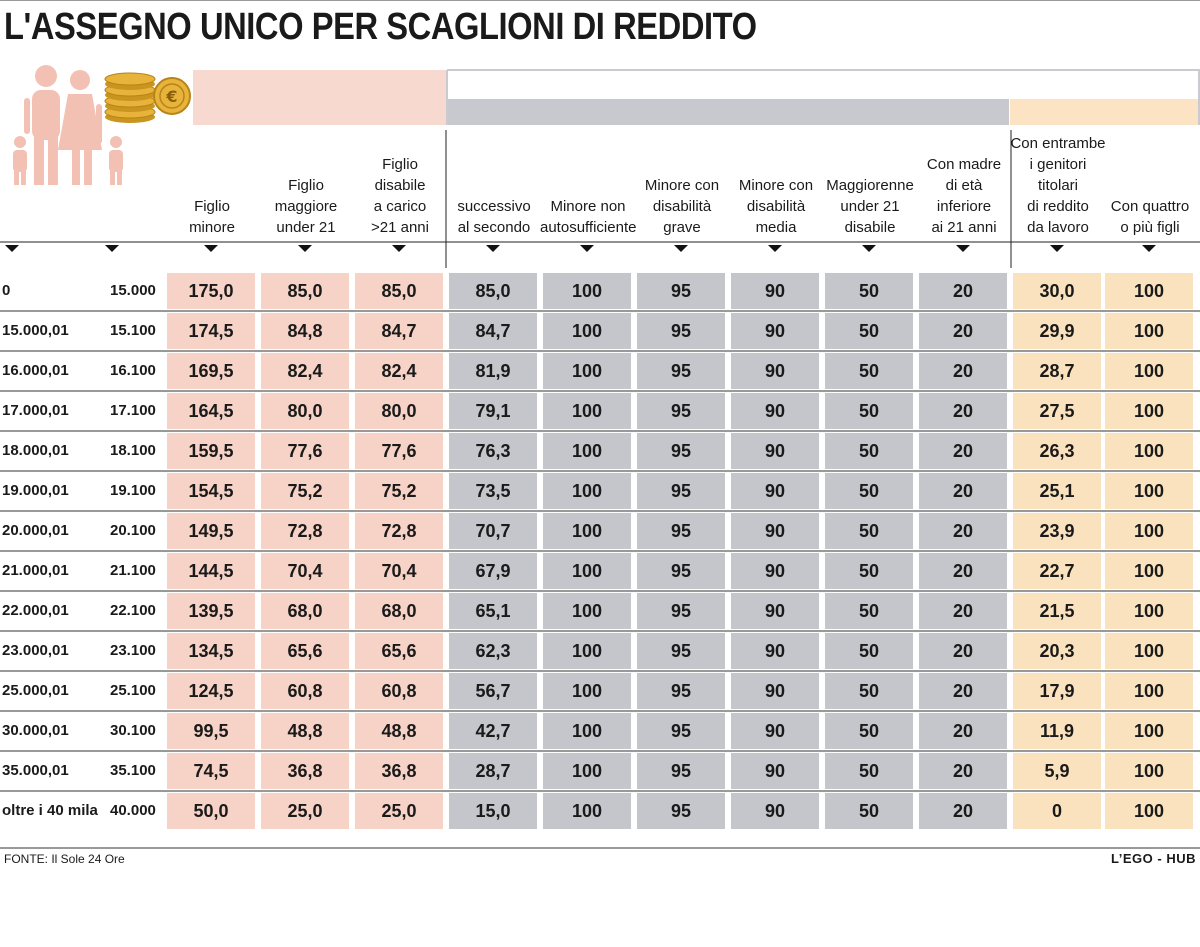  I want to click on table-cell: 85,0, so click(305, 291).